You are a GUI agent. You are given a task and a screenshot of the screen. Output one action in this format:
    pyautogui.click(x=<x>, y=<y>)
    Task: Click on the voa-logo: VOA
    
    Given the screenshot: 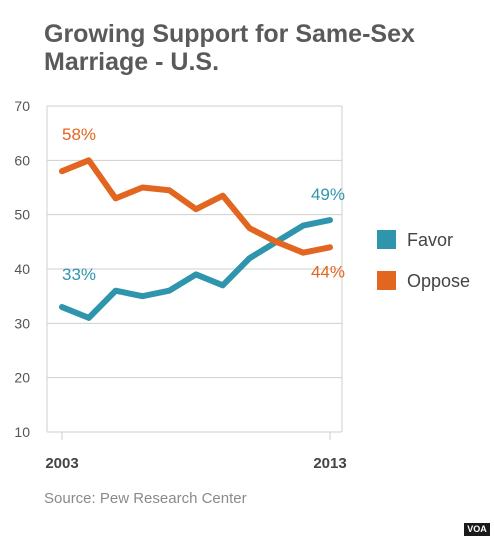 What is the action you would take?
    pyautogui.click(x=477, y=529)
    